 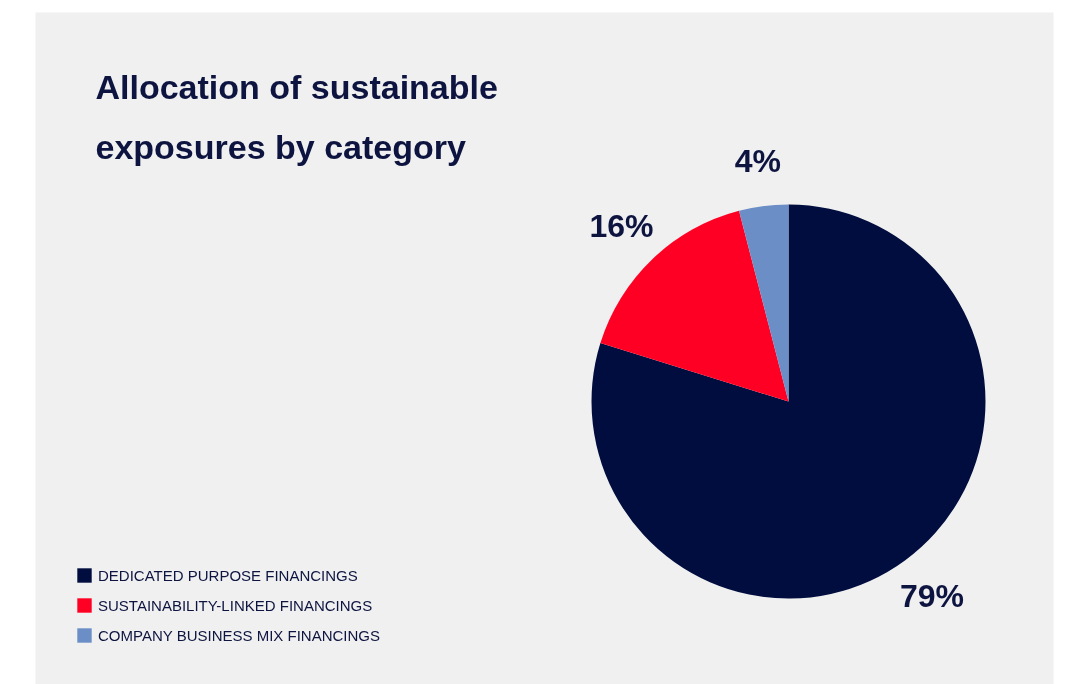 What do you see at coordinates (621, 226) in the screenshot?
I see `data-label: 16%` at bounding box center [621, 226].